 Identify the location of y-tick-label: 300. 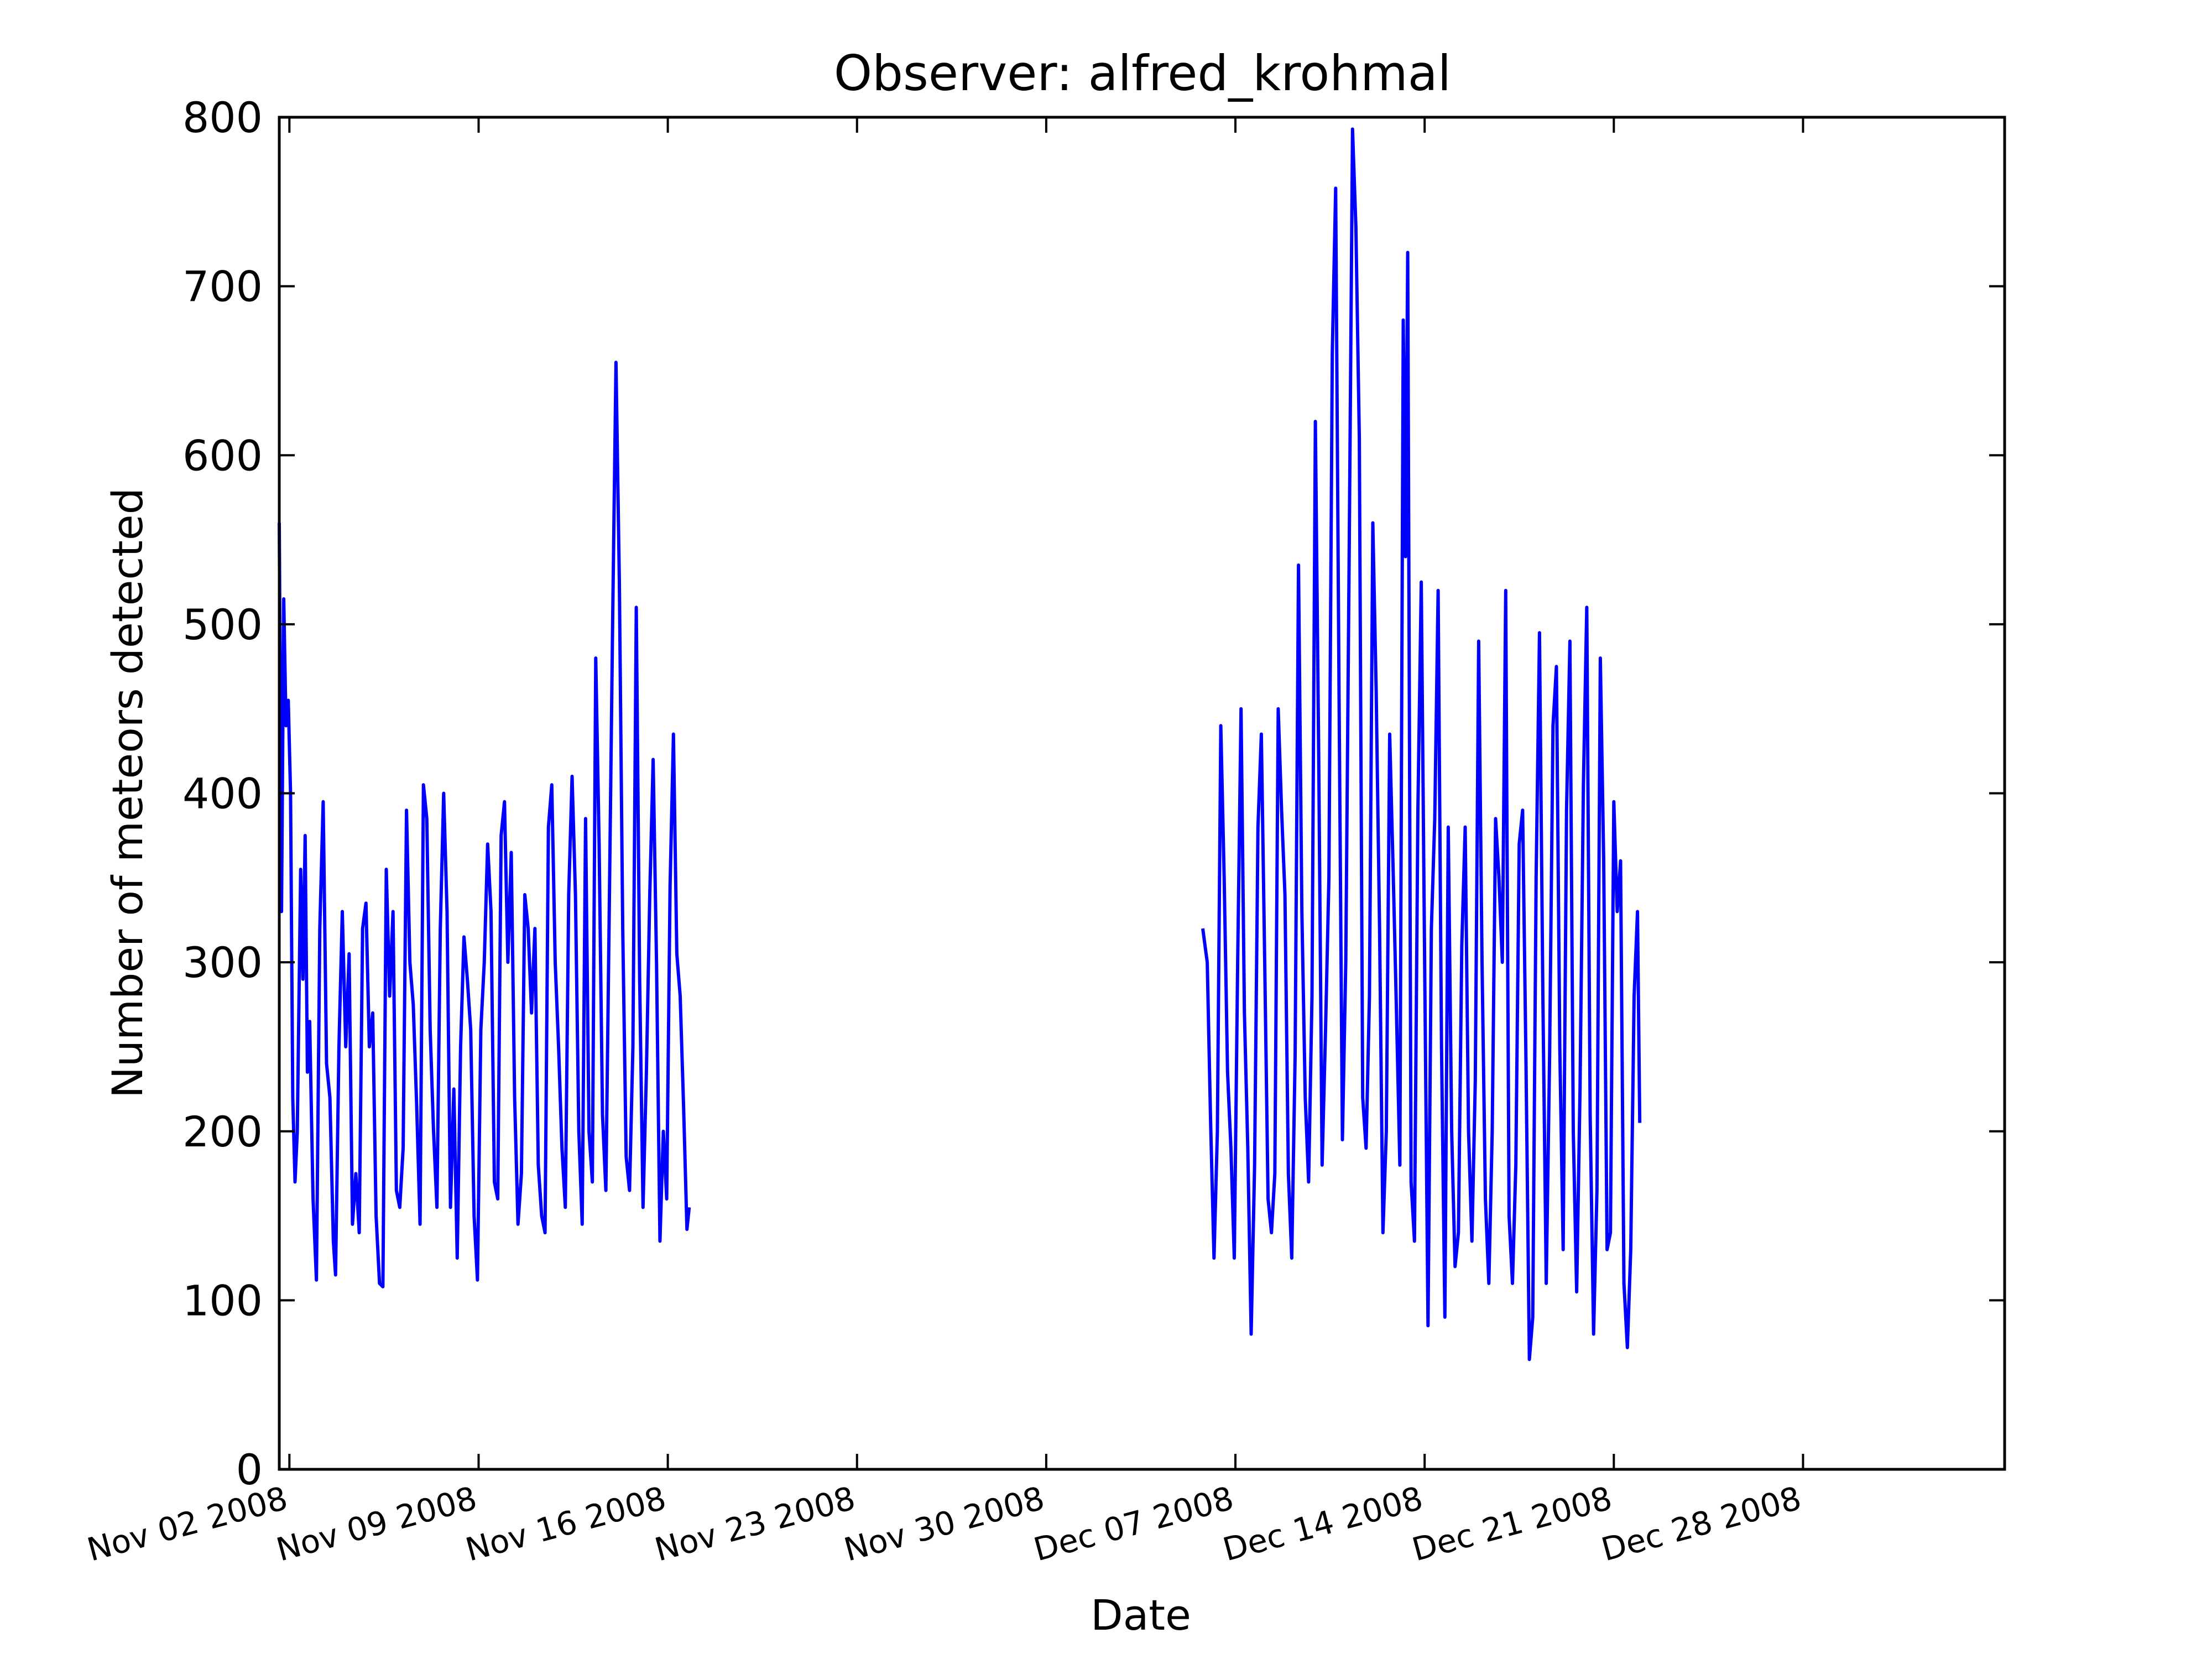
(222, 963).